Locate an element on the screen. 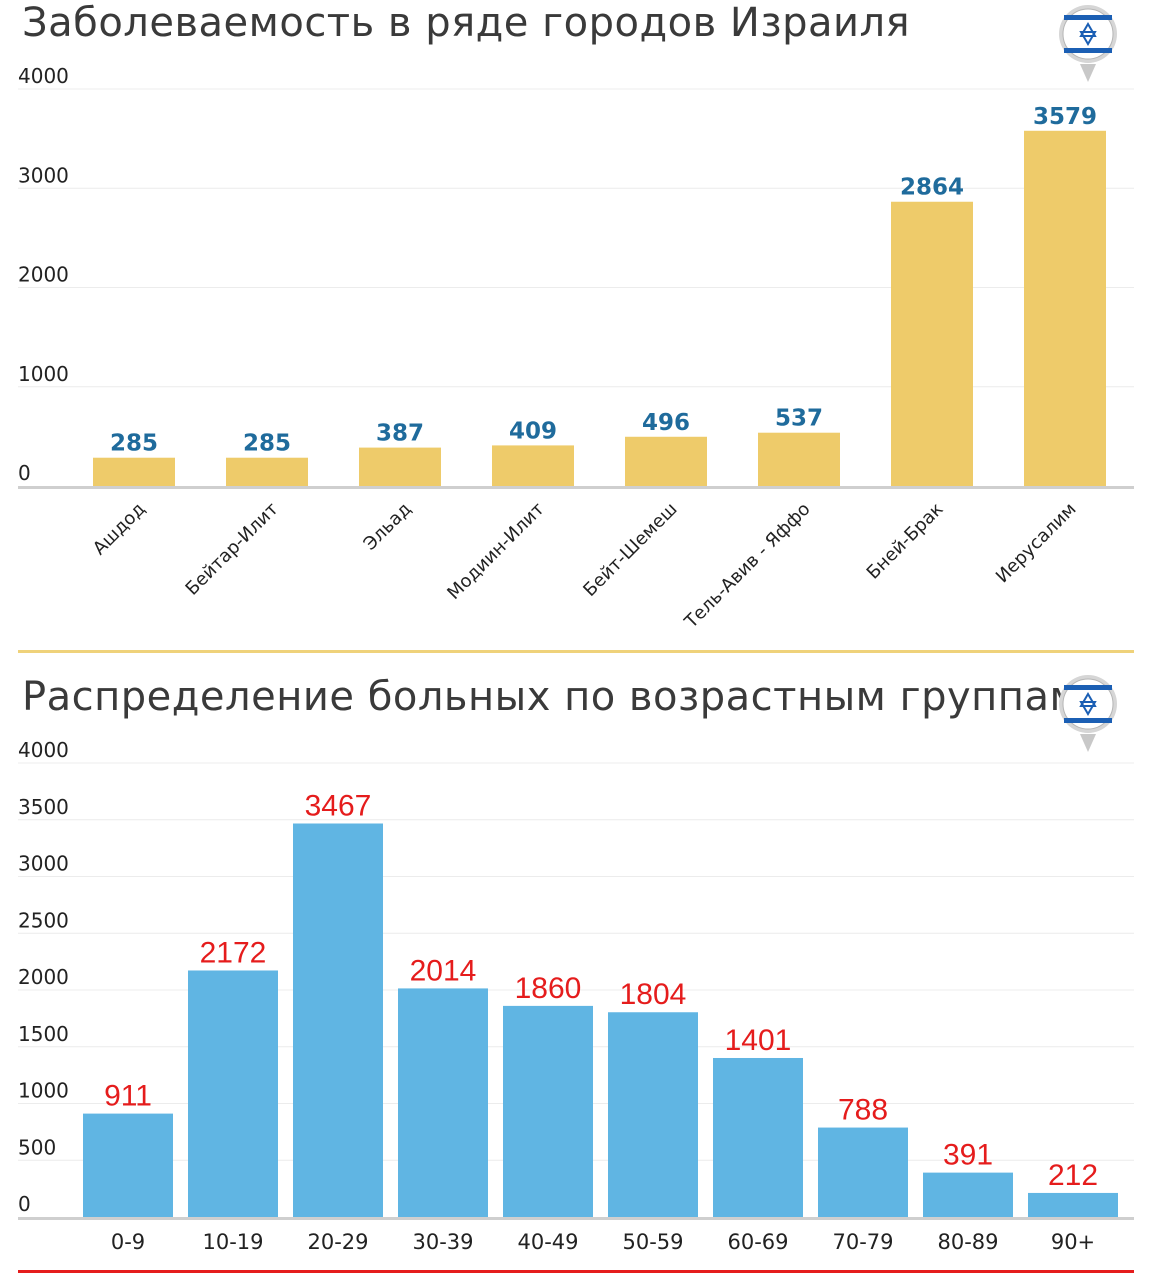  x-tick-label: 30-39 is located at coordinates (442, 1242).